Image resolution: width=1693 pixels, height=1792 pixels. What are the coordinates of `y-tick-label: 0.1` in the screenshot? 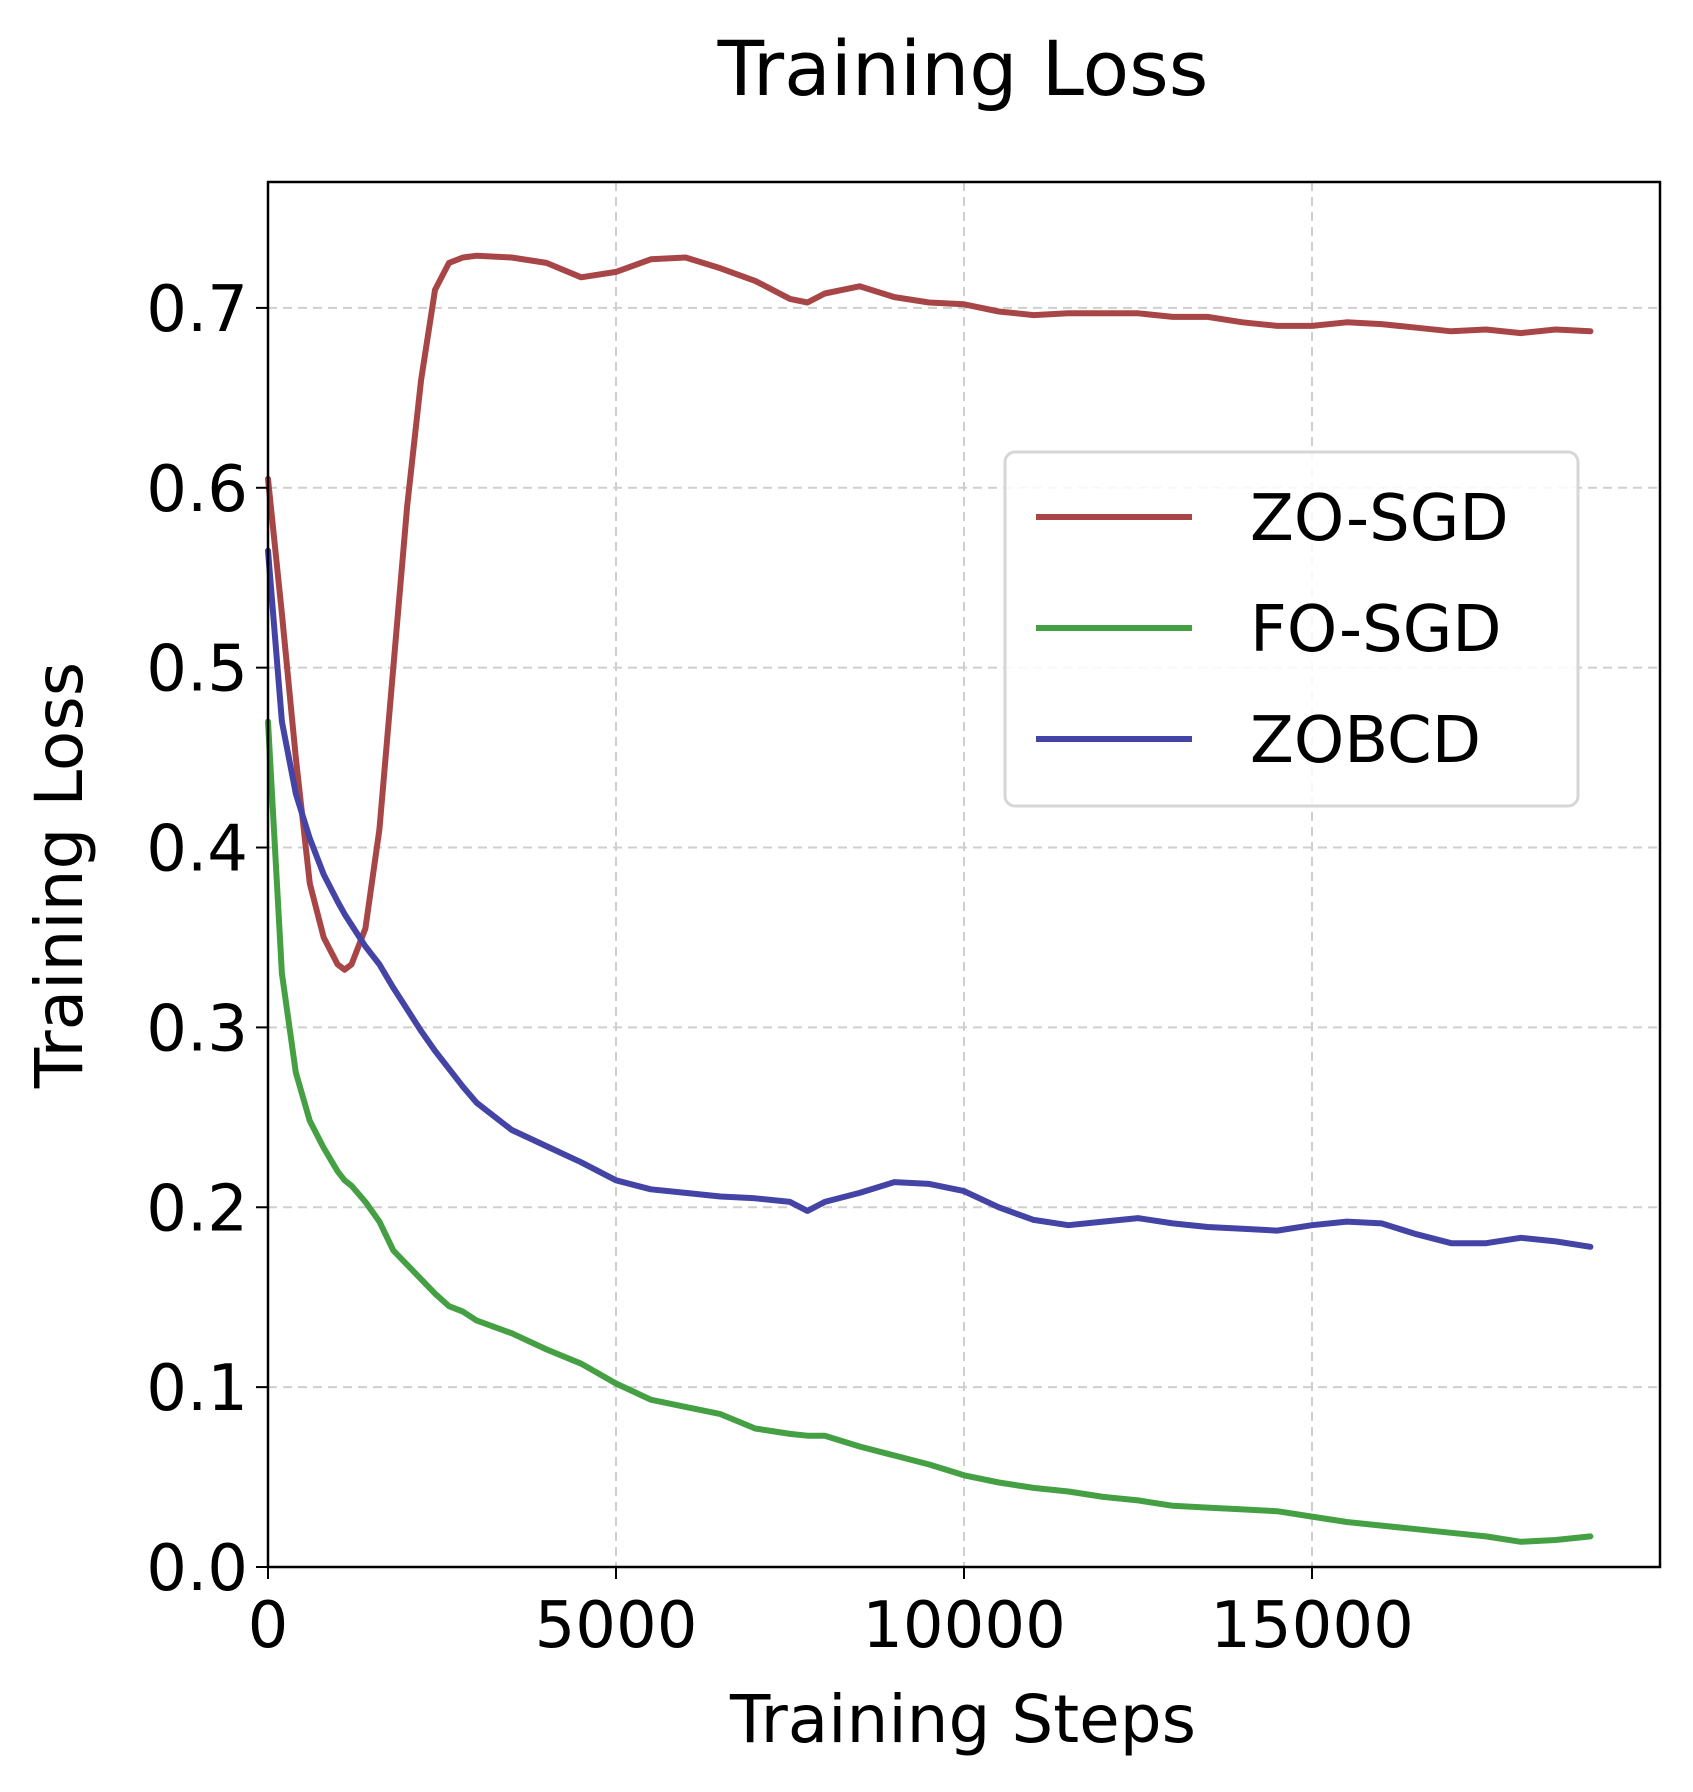 It's located at (197, 1389).